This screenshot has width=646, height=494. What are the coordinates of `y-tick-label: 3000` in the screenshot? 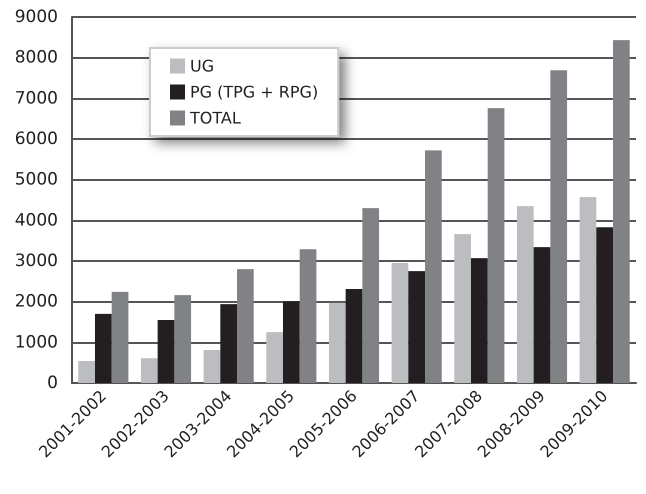 It's located at (36, 261).